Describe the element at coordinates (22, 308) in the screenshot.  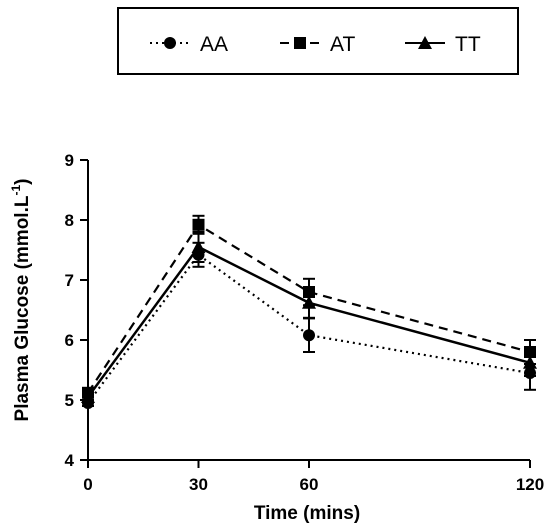
I see `y-axis-title-main: Plasma Glucose (mmol.L` at that location.